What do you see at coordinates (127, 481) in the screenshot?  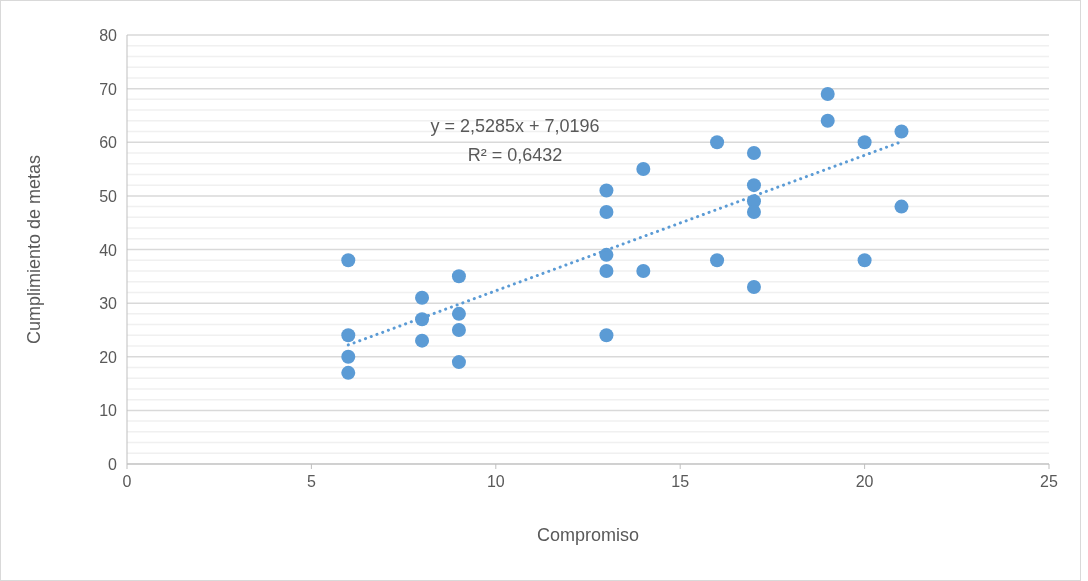 I see `x-tick-label: 0` at bounding box center [127, 481].